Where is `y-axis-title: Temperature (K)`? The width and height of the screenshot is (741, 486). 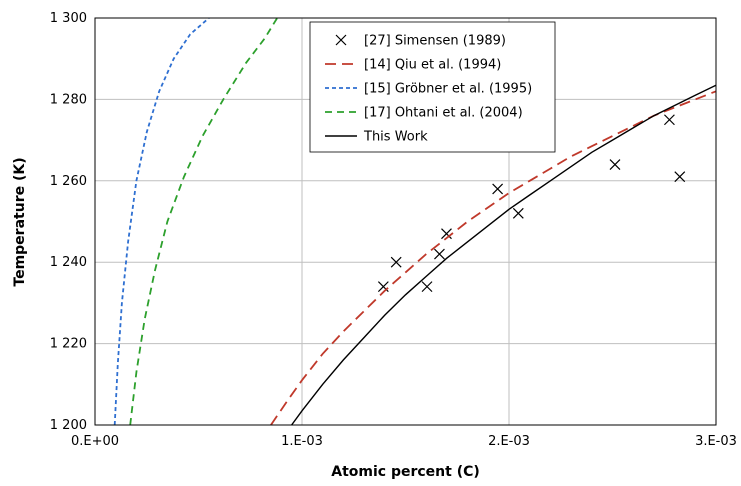 y-axis-title: Temperature (K) is located at coordinates (20, 221).